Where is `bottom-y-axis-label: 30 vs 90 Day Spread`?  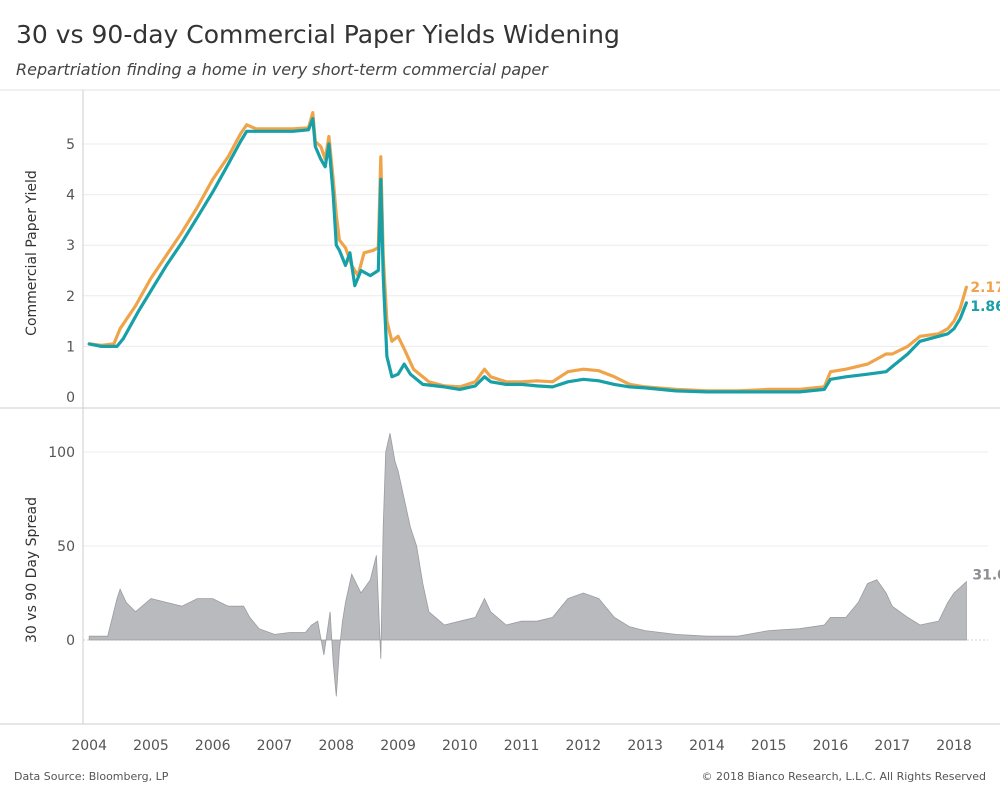 bottom-y-axis-label: 30 vs 90 Day Spread is located at coordinates (32, 570).